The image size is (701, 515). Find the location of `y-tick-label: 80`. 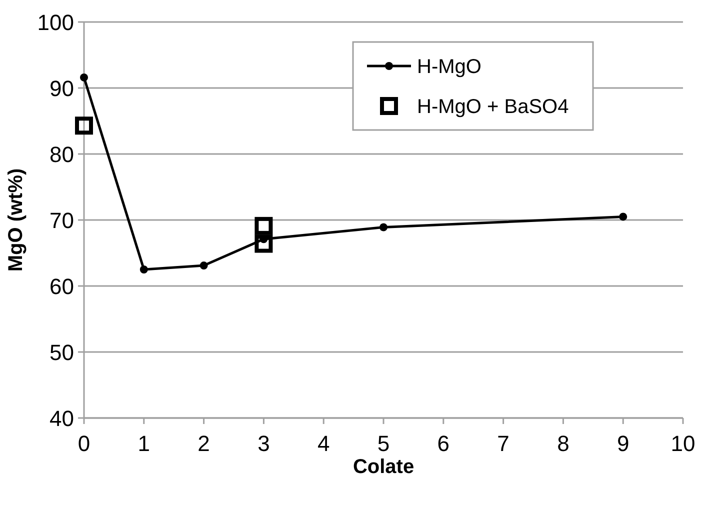

y-tick-label: 80 is located at coordinates (62, 154).